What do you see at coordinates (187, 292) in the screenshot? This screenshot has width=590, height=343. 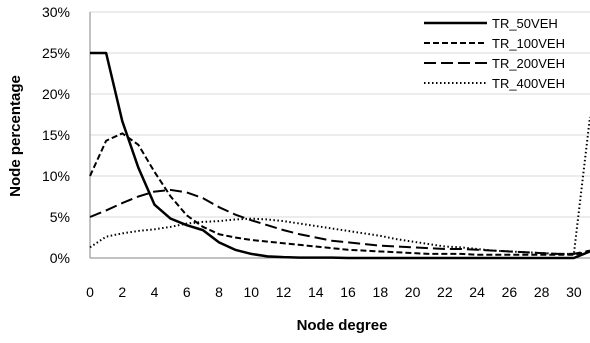 I see `x-tick-label: 6` at bounding box center [187, 292].